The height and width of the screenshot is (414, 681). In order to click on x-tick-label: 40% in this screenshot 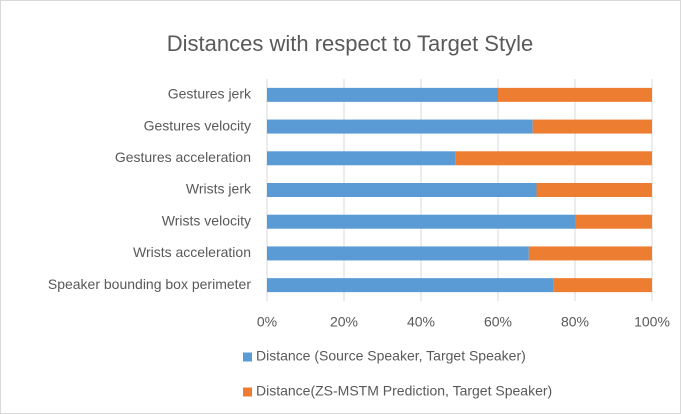, I will do `click(421, 322)`.